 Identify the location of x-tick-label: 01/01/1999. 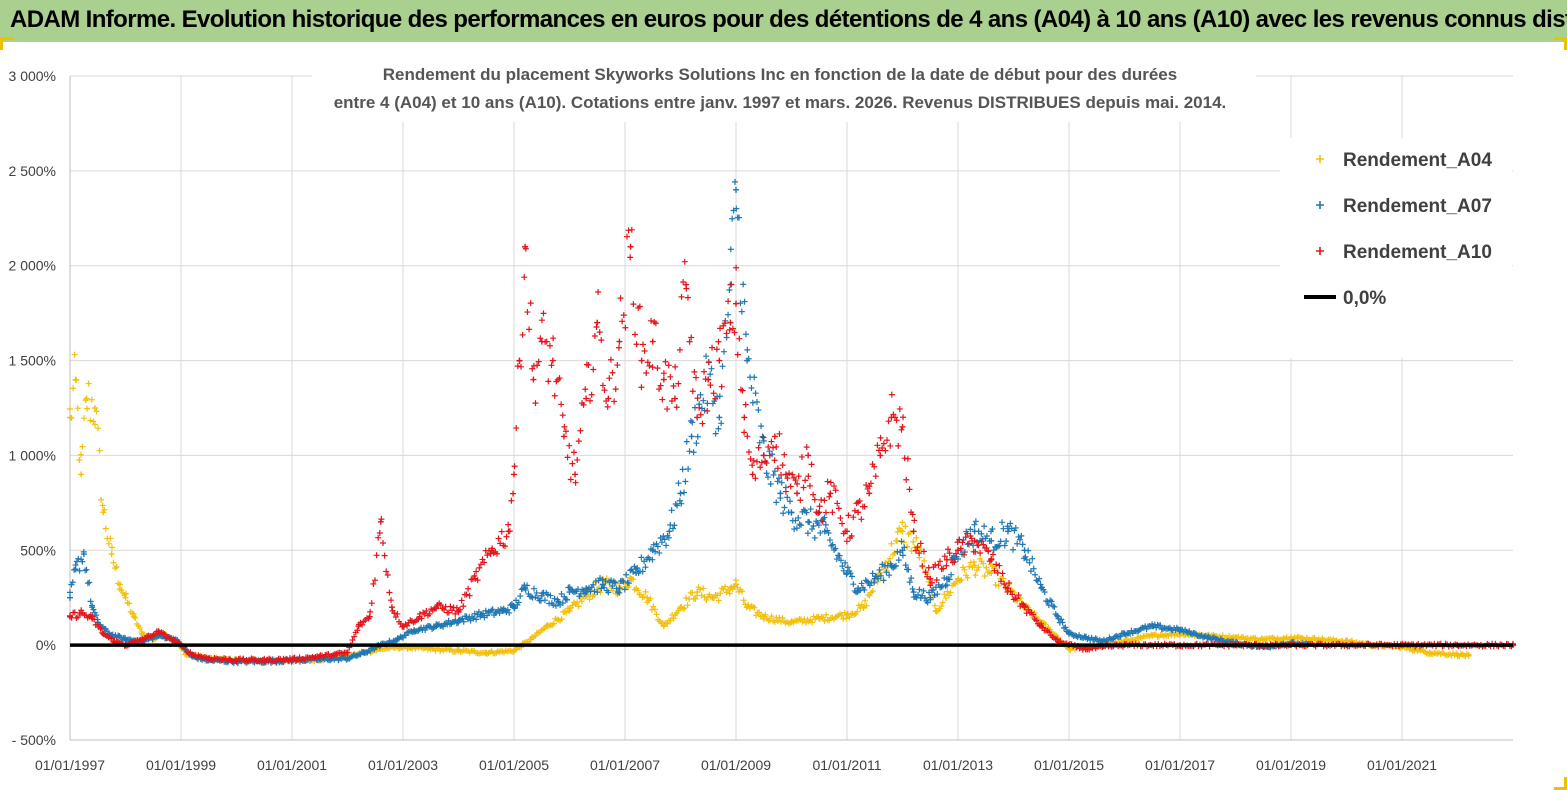
(181, 765).